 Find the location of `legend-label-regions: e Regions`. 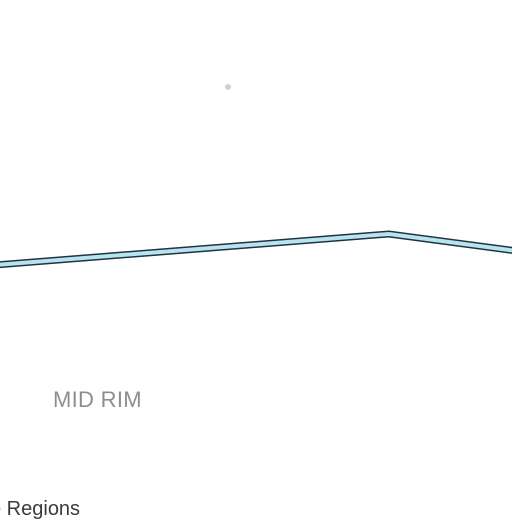

legend-label-regions: e Regions is located at coordinates (40, 509).